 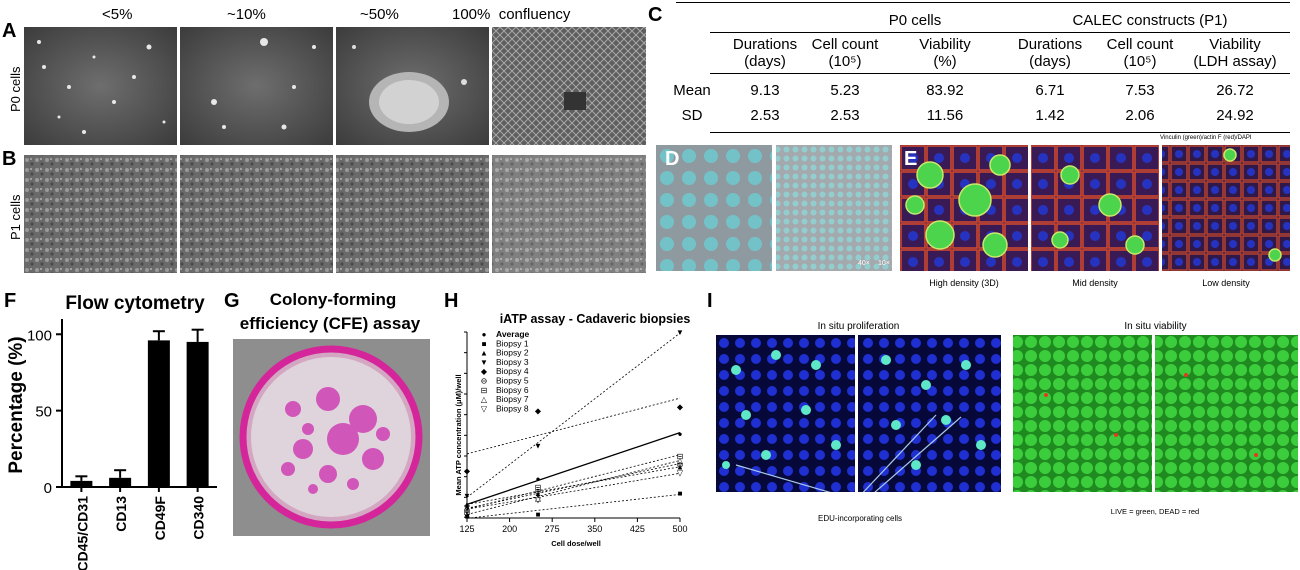 What do you see at coordinates (1235, 115) in the screenshot?
I see `cell-sd-5: 24.92` at bounding box center [1235, 115].